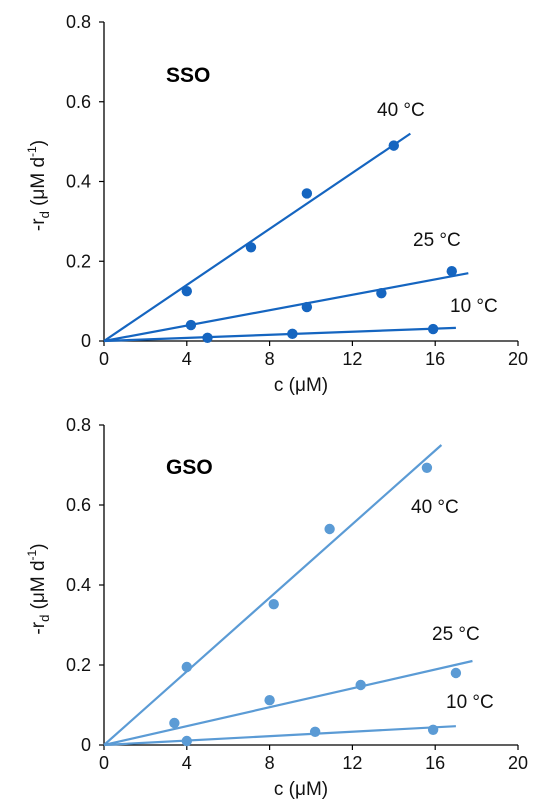 The width and height of the screenshot is (542, 803). What do you see at coordinates (189, 467) in the screenshot?
I see `panel-title: GSO` at bounding box center [189, 467].